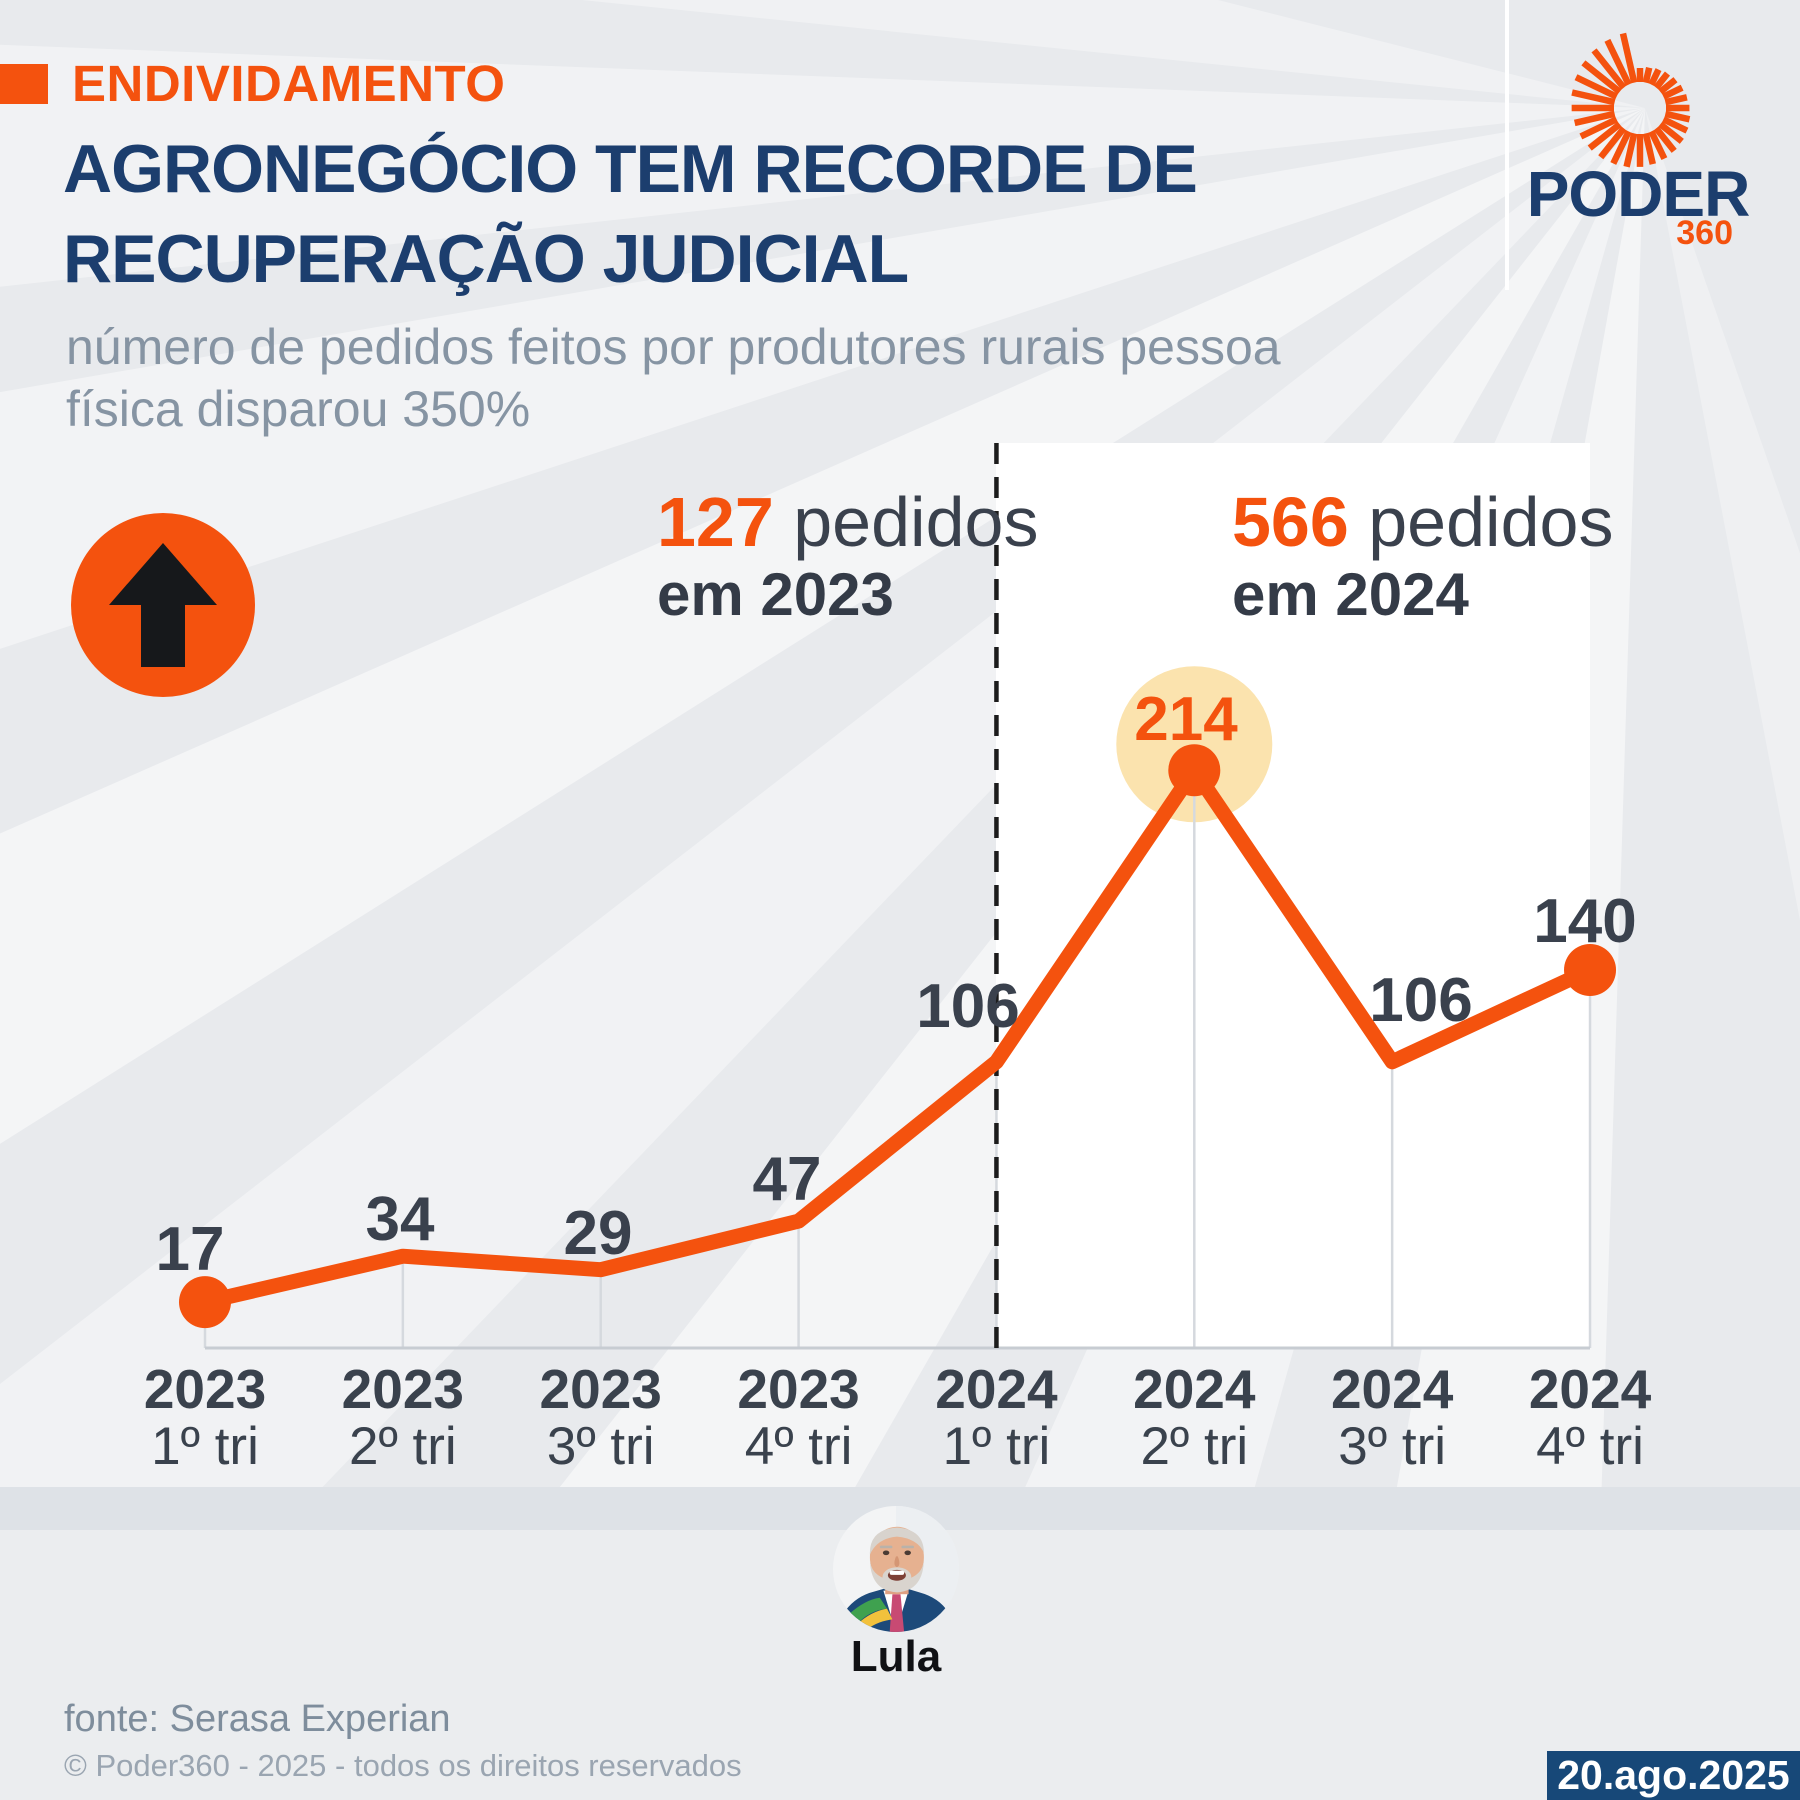 This screenshot has width=1800, height=1800. Describe the element at coordinates (400, 1219) in the screenshot. I see `value-label: 34` at that location.